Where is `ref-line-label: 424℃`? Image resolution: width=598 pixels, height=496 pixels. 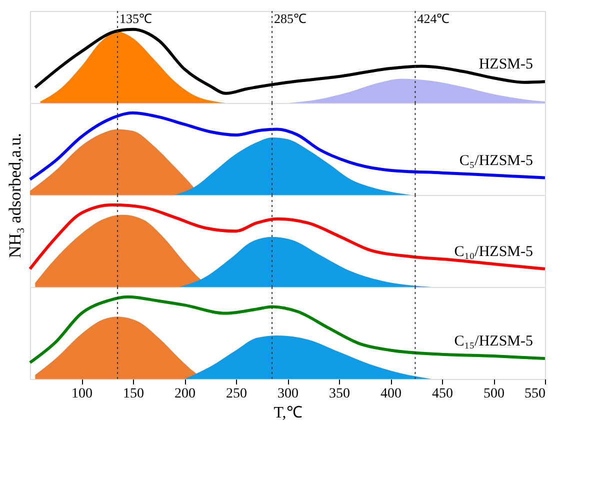 ref-line-label: 424℃ is located at coordinates (433, 18).